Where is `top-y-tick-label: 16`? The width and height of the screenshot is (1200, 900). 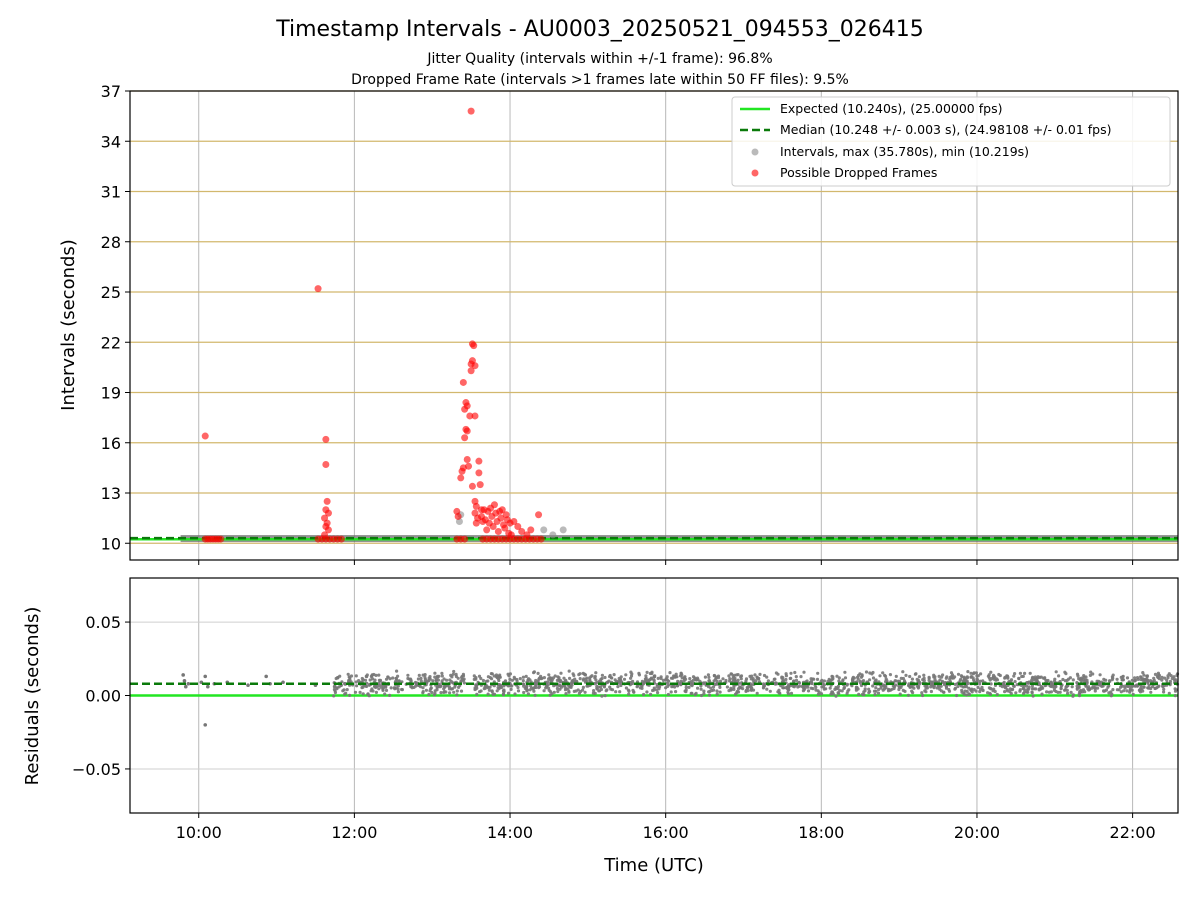 top-y-tick-label: 16 is located at coordinates (111, 443).